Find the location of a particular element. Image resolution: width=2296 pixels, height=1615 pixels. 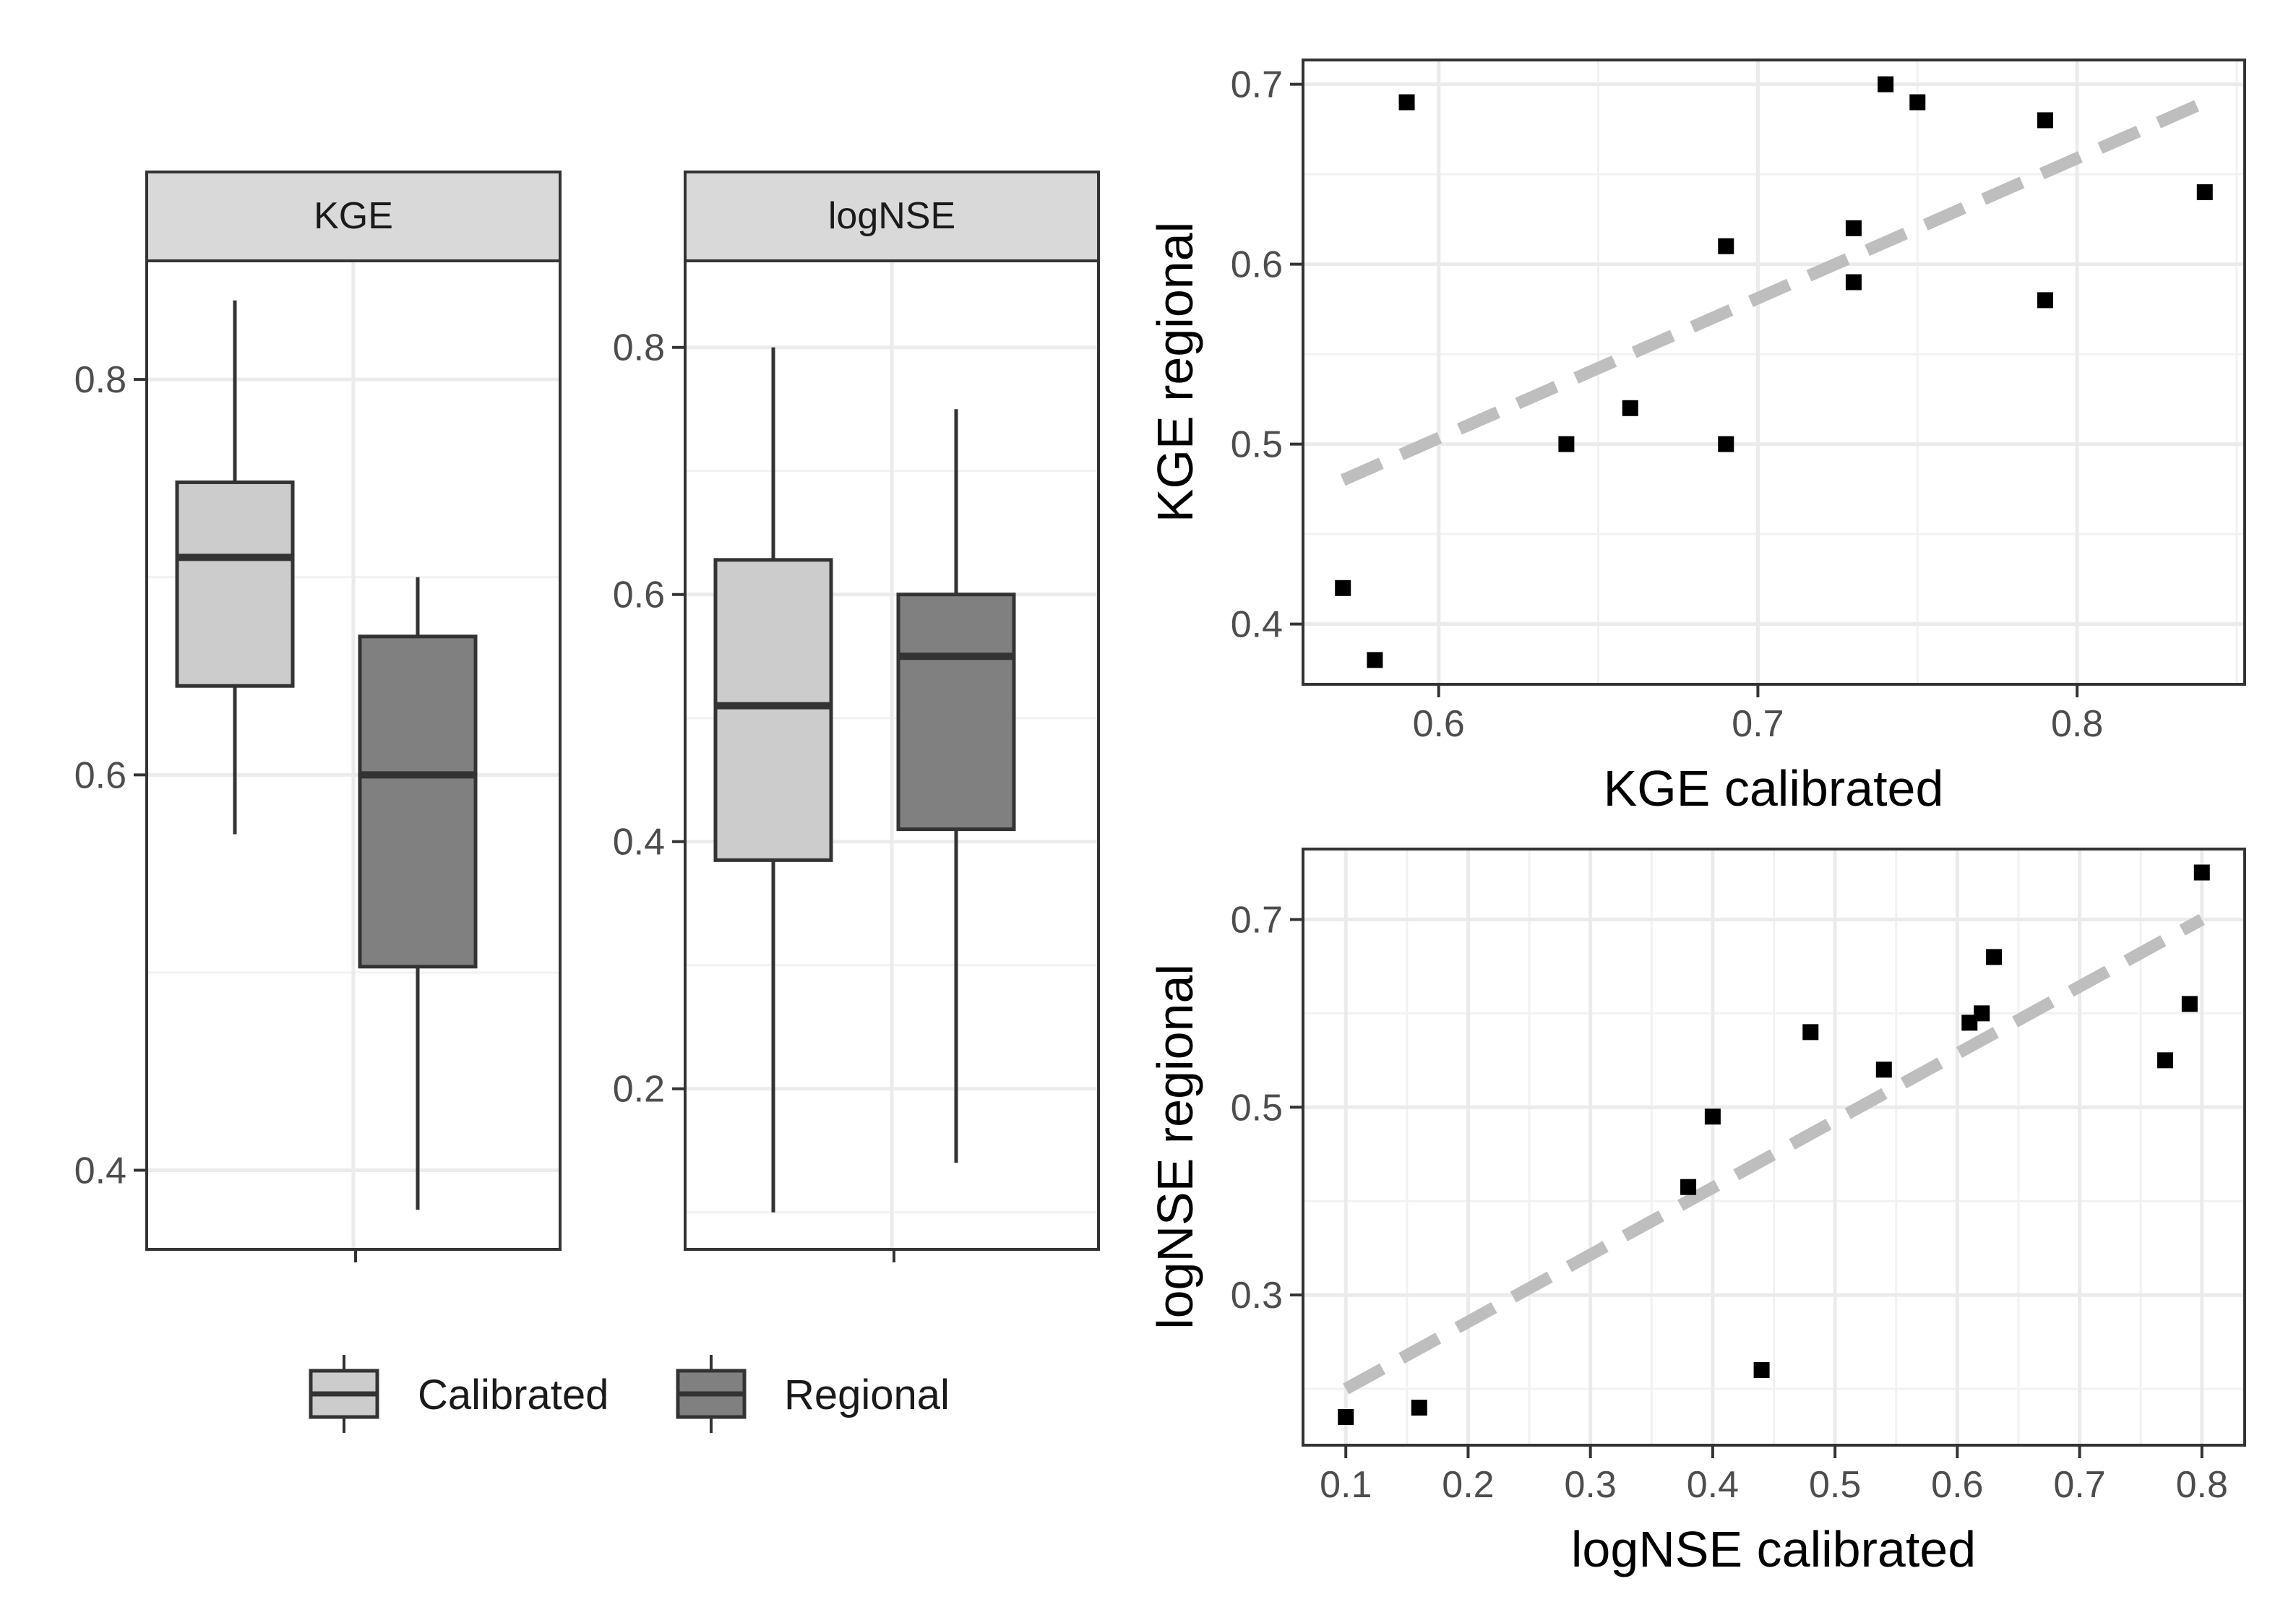

x-tick-label: 0.3 is located at coordinates (1591, 1485).